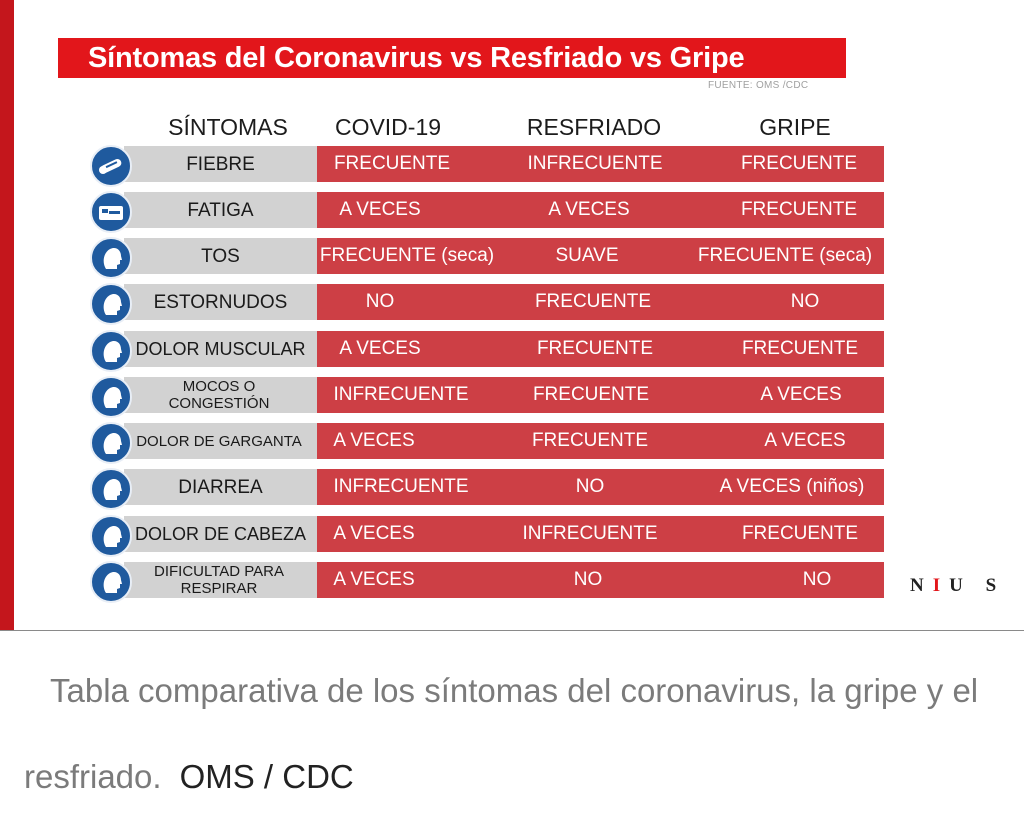 The image size is (1024, 820). What do you see at coordinates (220, 302) in the screenshot?
I see `symptom-label: ESTORNUDOS` at bounding box center [220, 302].